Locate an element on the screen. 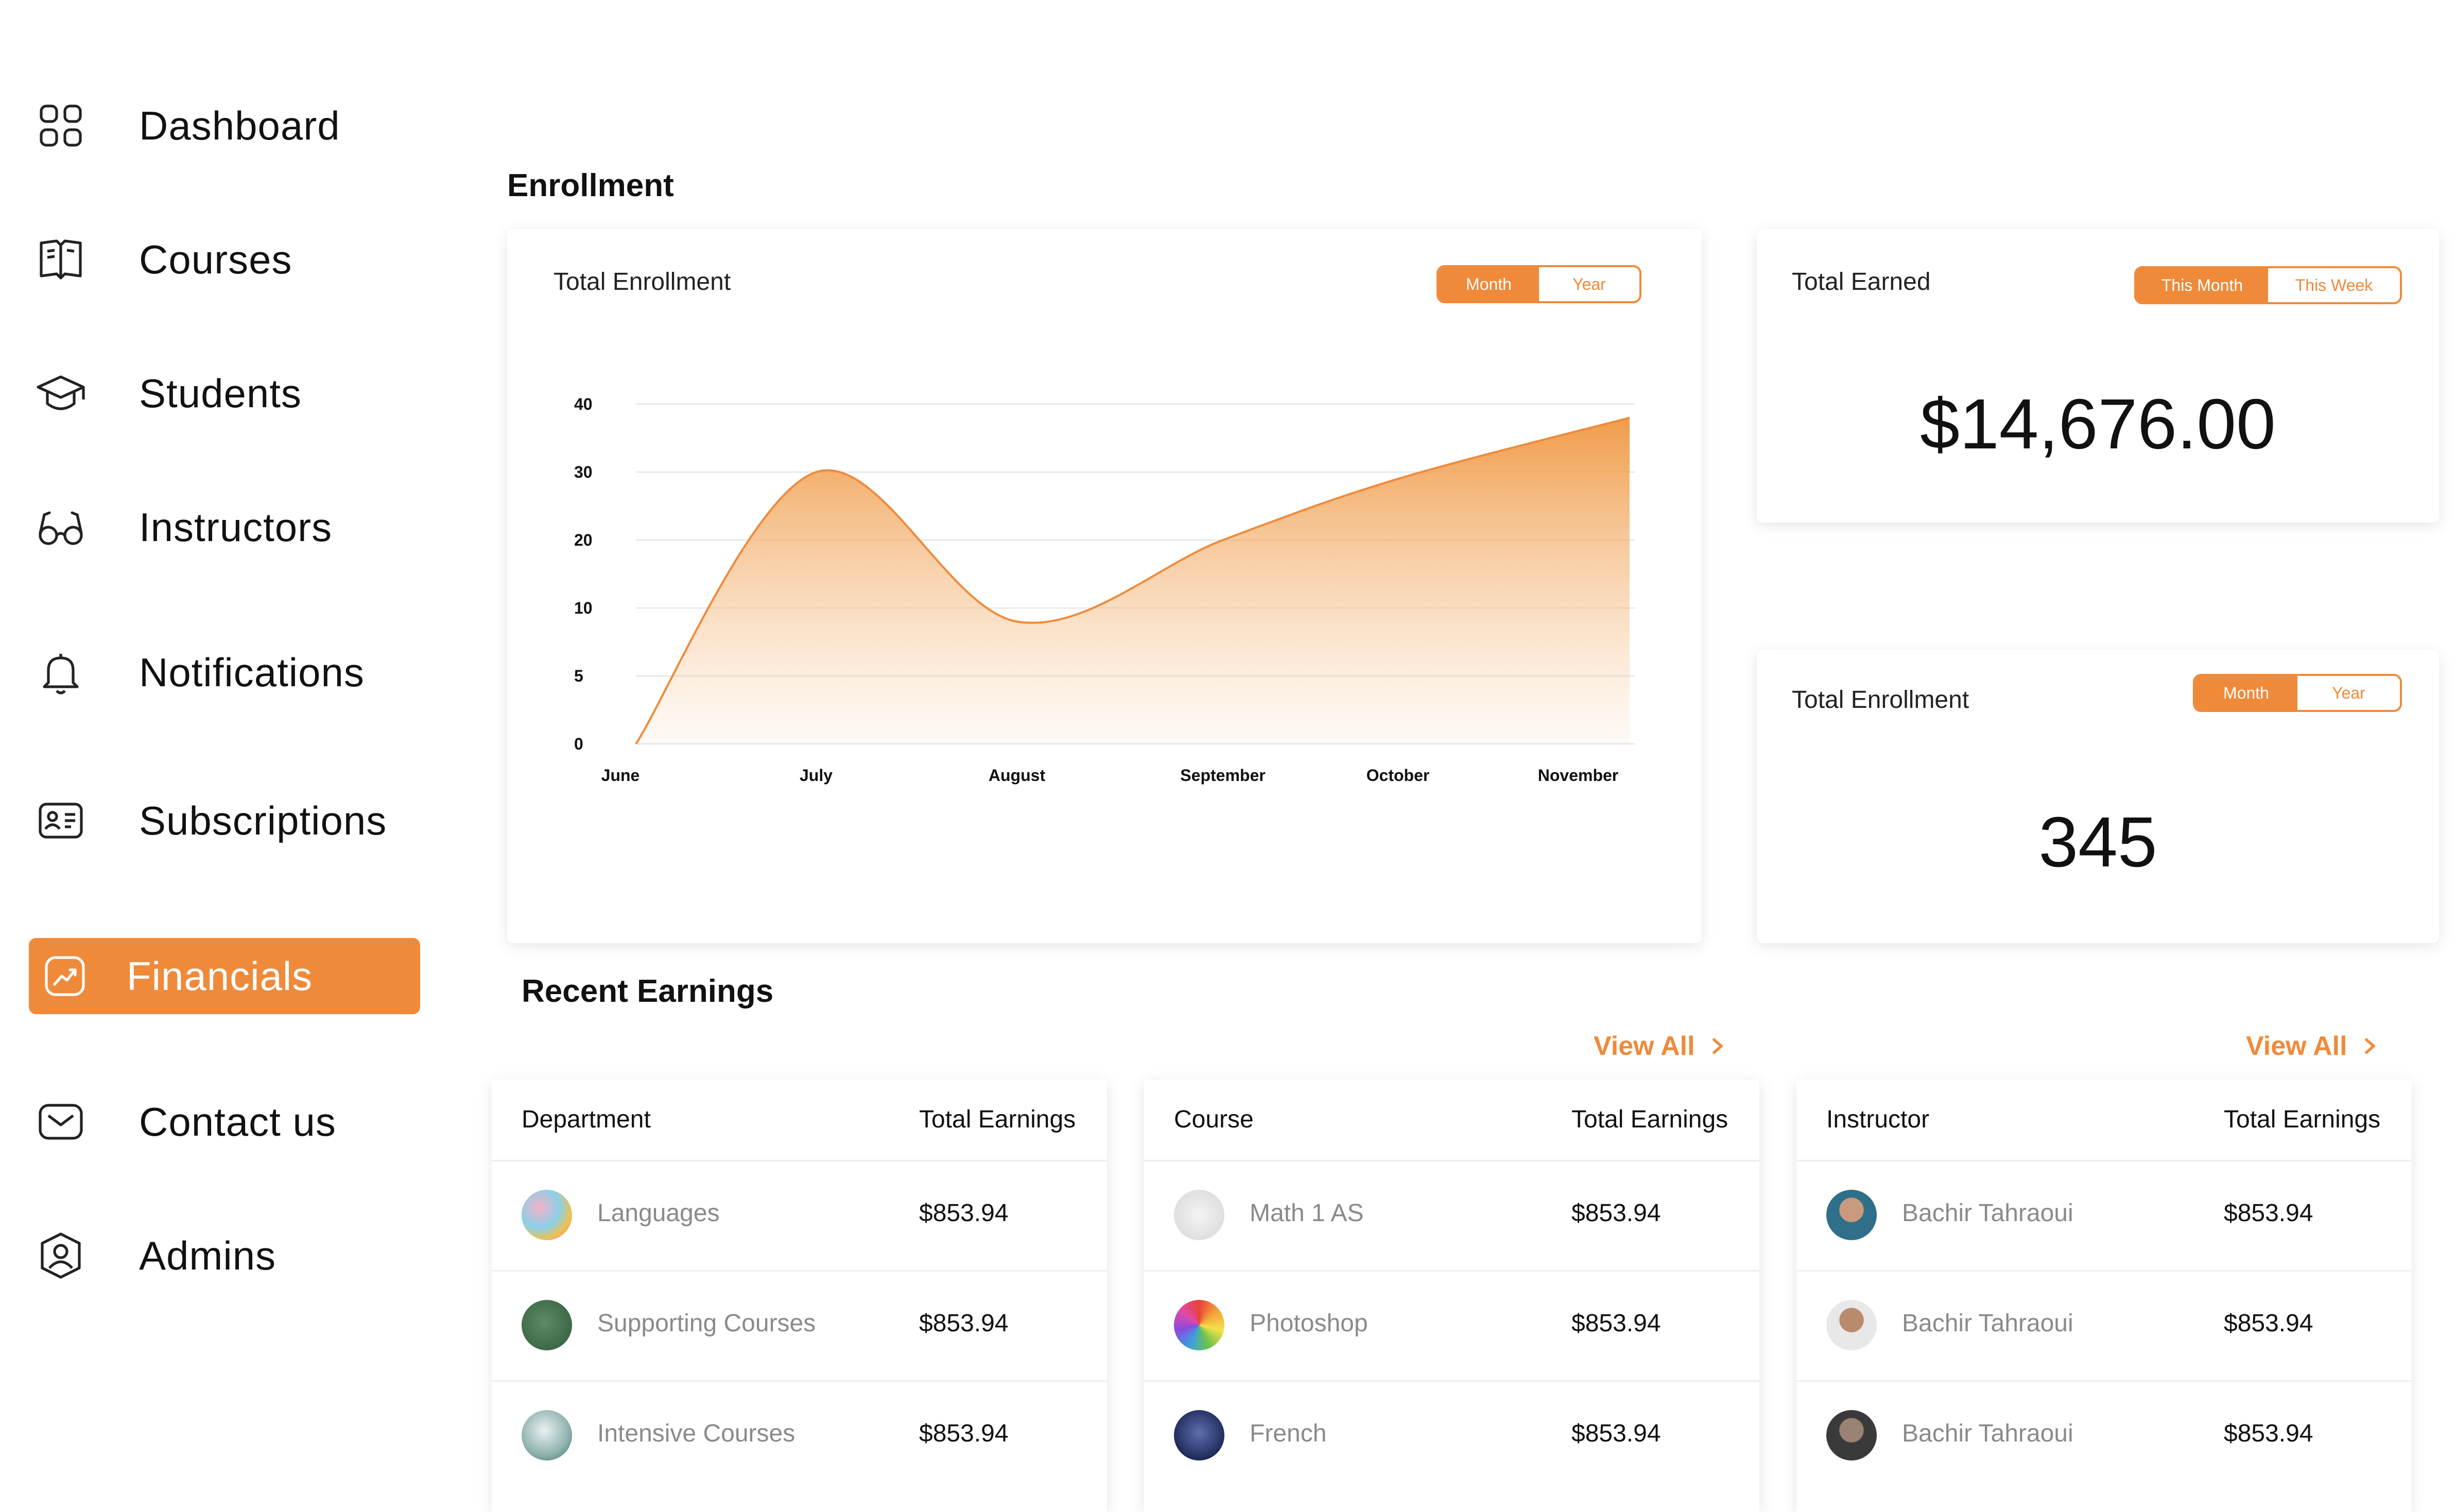  table-row: French $853.94 is located at coordinates (1451, 1435).